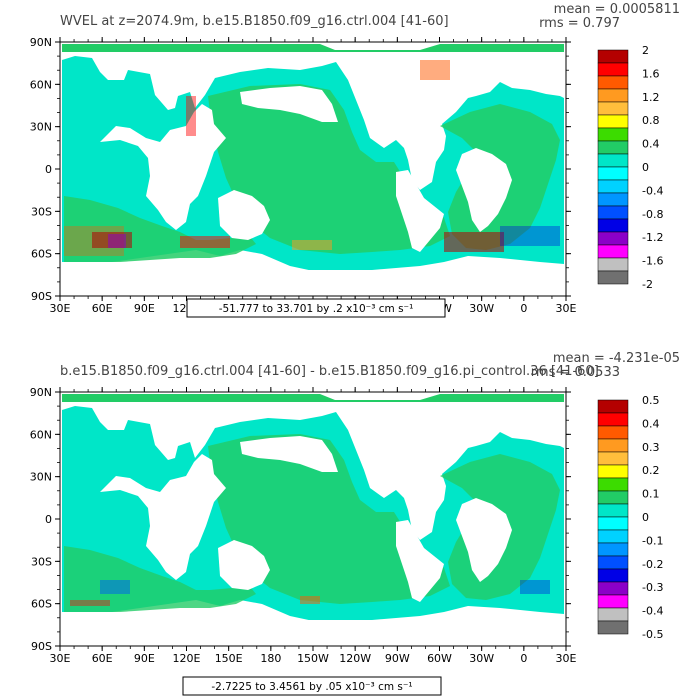 The height and width of the screenshot is (700, 700). Describe the element at coordinates (41, 296) in the screenshot. I see `lat-label: 90S` at that location.